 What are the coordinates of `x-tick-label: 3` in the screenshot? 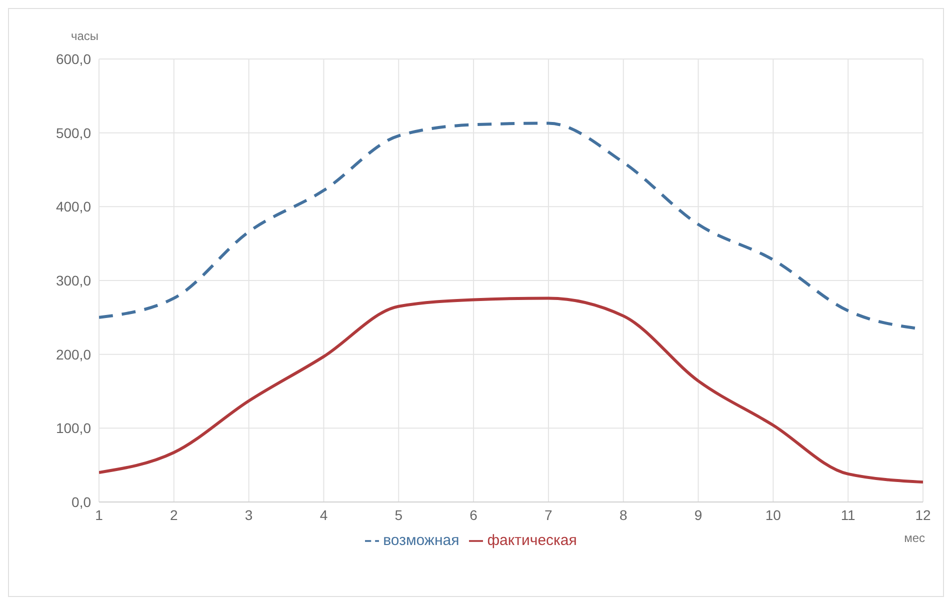 It's located at (248, 514).